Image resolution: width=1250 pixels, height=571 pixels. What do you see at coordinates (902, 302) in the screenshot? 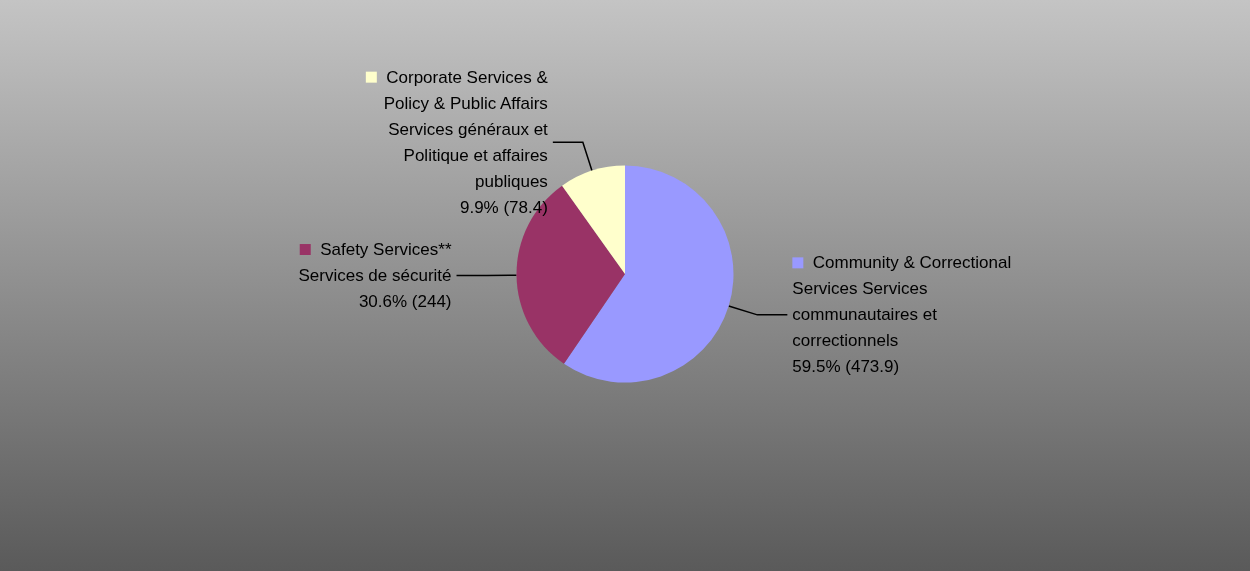
I see `legend-label: Community & Correctional Services Services communautaires et correctionnels` at bounding box center [902, 302].